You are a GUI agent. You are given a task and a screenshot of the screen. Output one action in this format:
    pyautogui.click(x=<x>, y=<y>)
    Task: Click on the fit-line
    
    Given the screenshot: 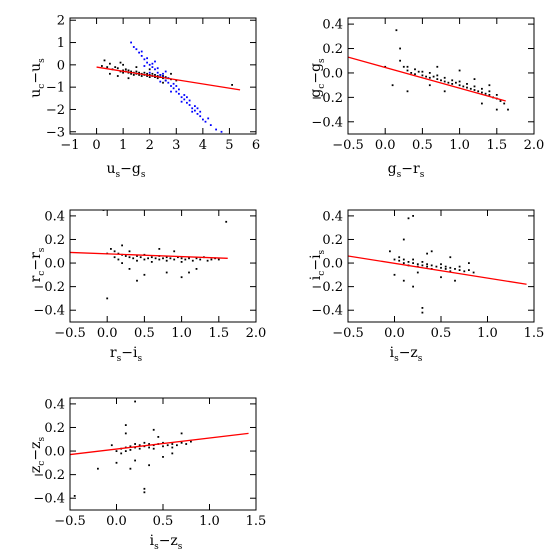 What is the action you would take?
    pyautogui.click(x=159, y=444)
    